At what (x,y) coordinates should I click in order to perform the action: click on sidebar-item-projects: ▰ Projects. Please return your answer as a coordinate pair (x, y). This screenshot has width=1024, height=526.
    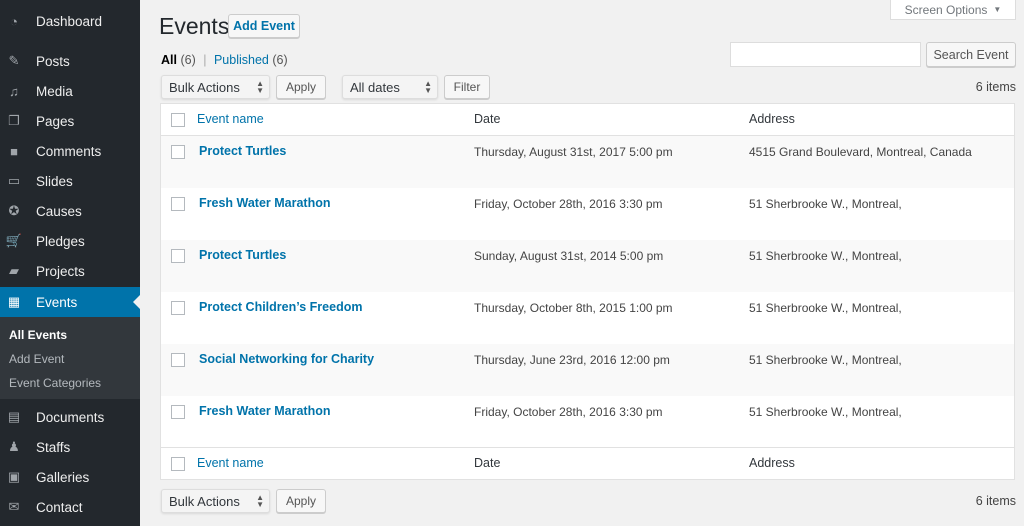
    Looking at the image, I should click on (70, 271).